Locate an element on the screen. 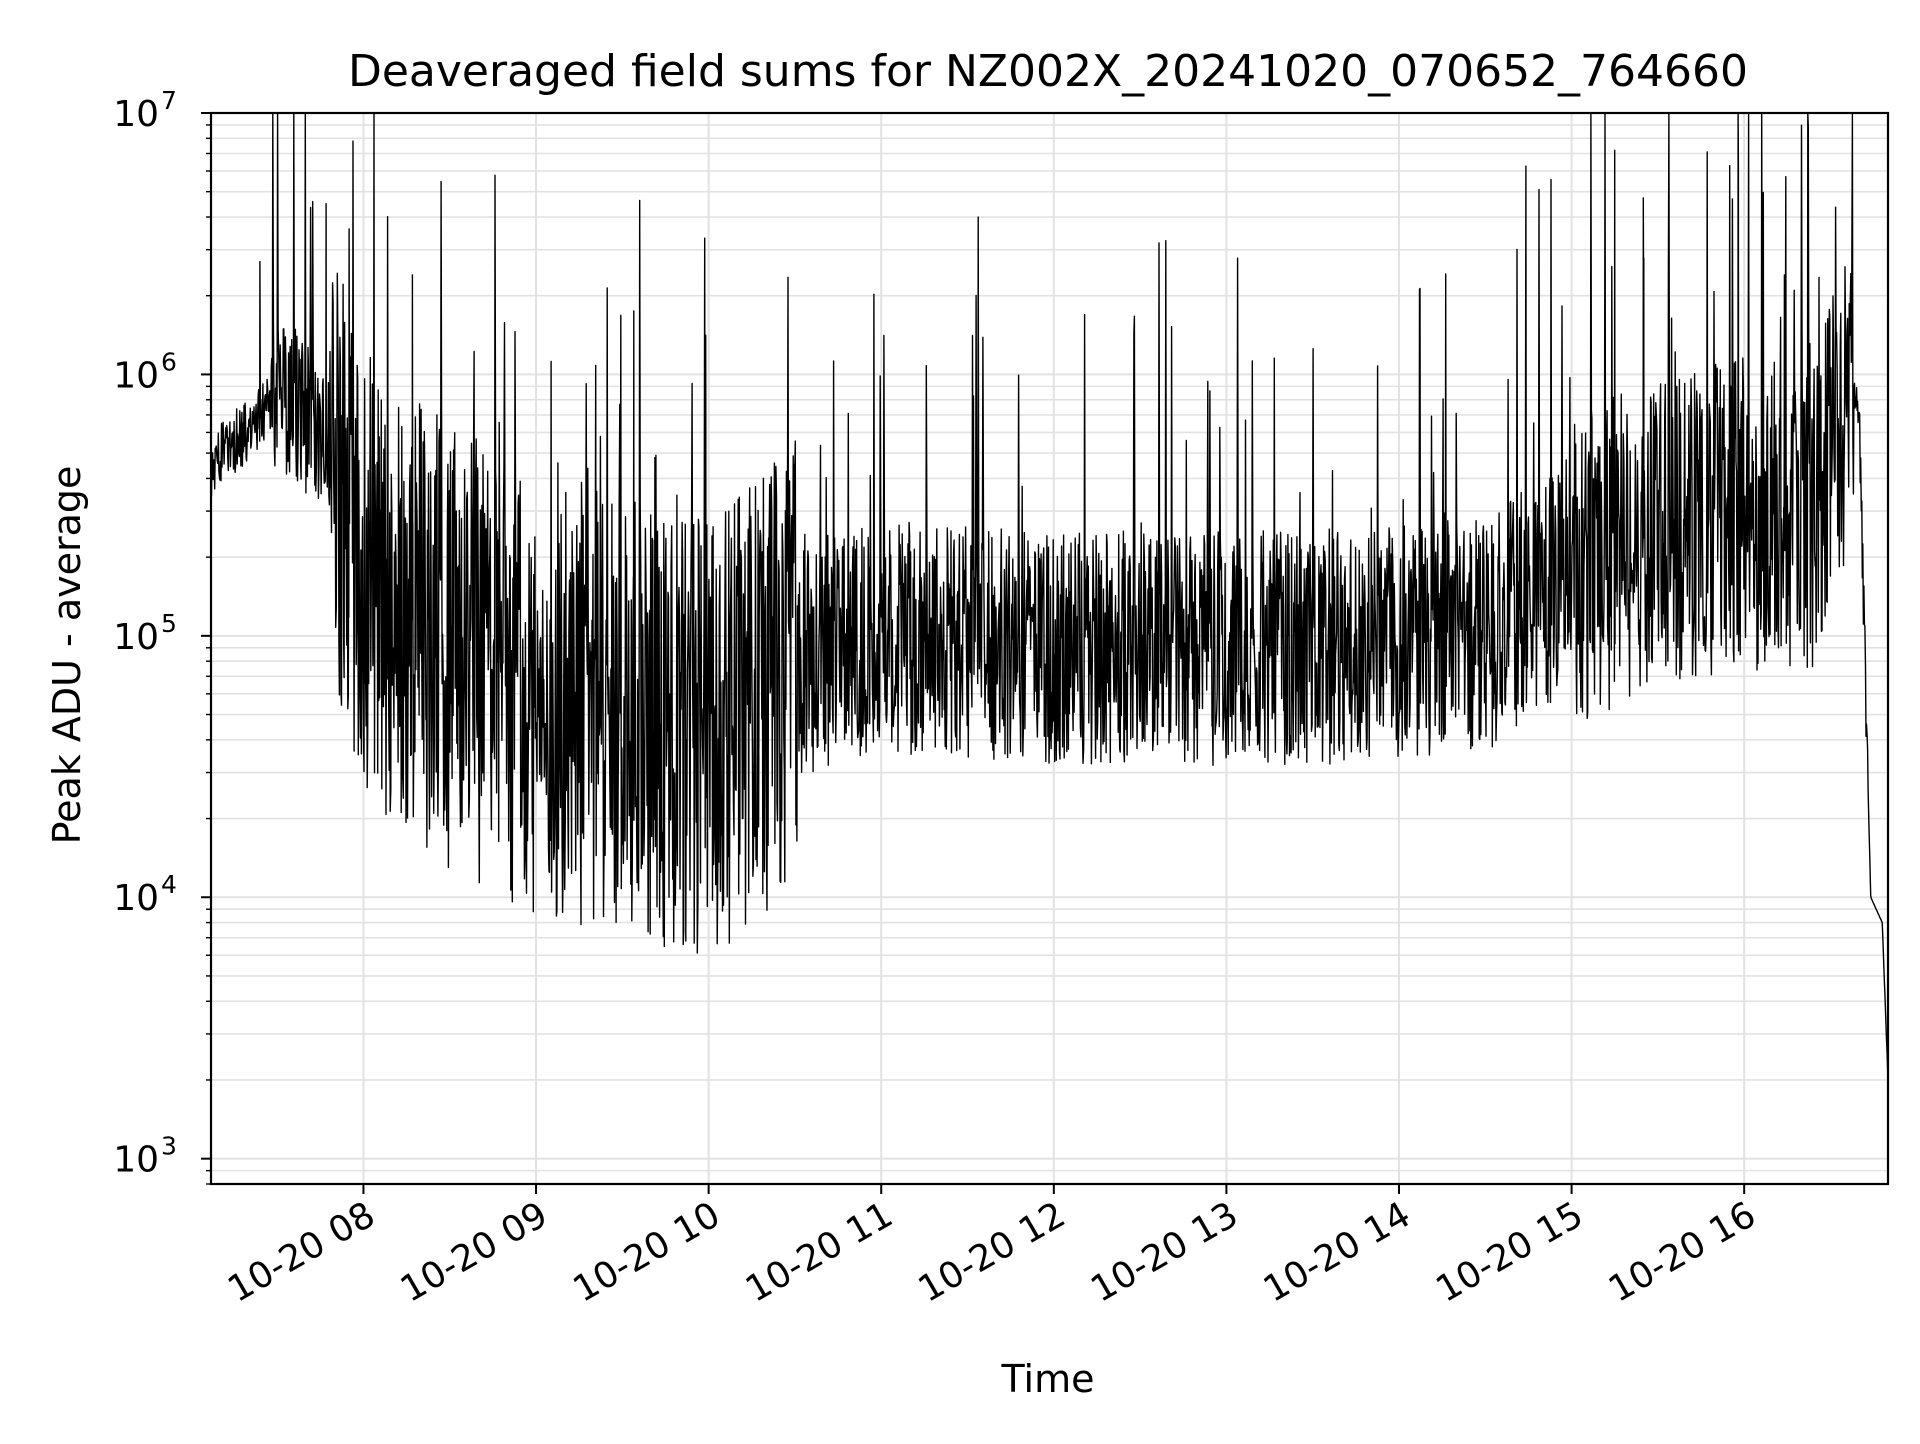 The width and height of the screenshot is (1920, 1444). x-axis-label: Time is located at coordinates (1048, 1379).